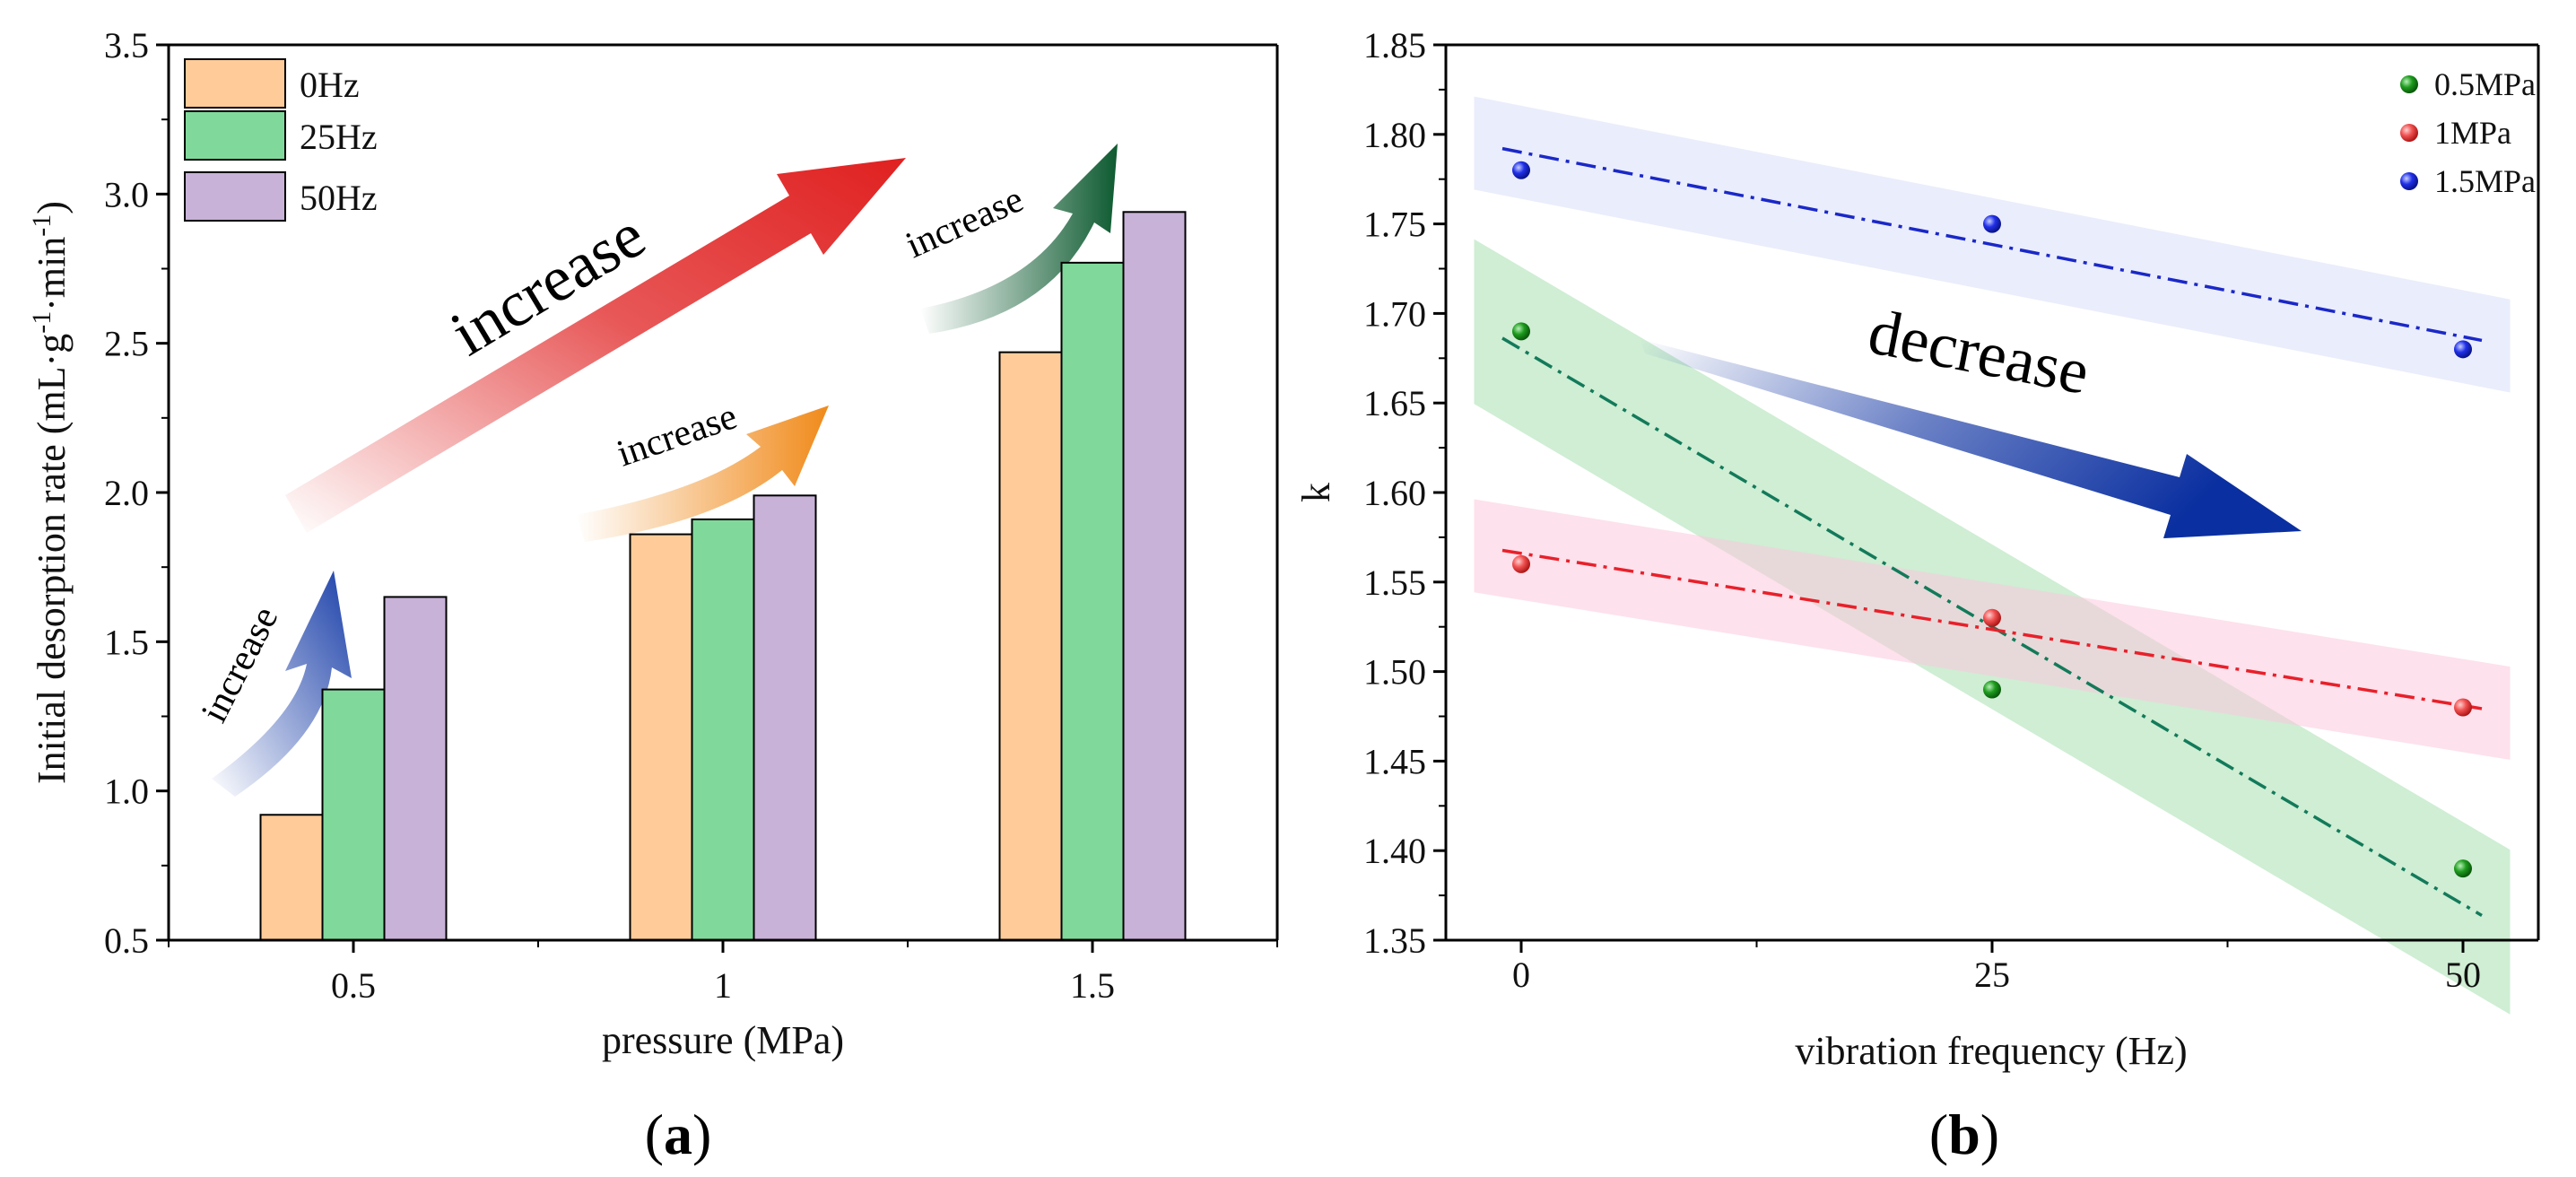 The image size is (2576, 1177). Describe the element at coordinates (1394, 941) in the screenshot. I see `y-tick-label-b-1-35: 1.35` at that location.